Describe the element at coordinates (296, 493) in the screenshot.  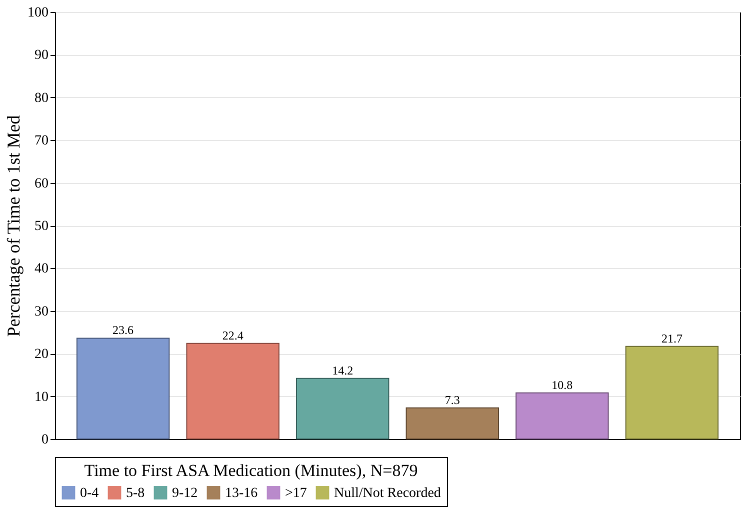
I see `legend-label: >17` at that location.